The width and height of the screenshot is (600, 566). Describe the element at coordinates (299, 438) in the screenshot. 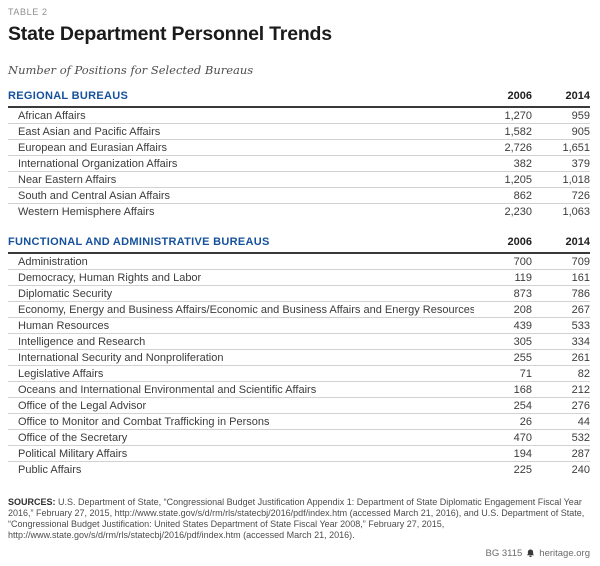

I see `table-row: Office of the Secretary 470 532` at that location.